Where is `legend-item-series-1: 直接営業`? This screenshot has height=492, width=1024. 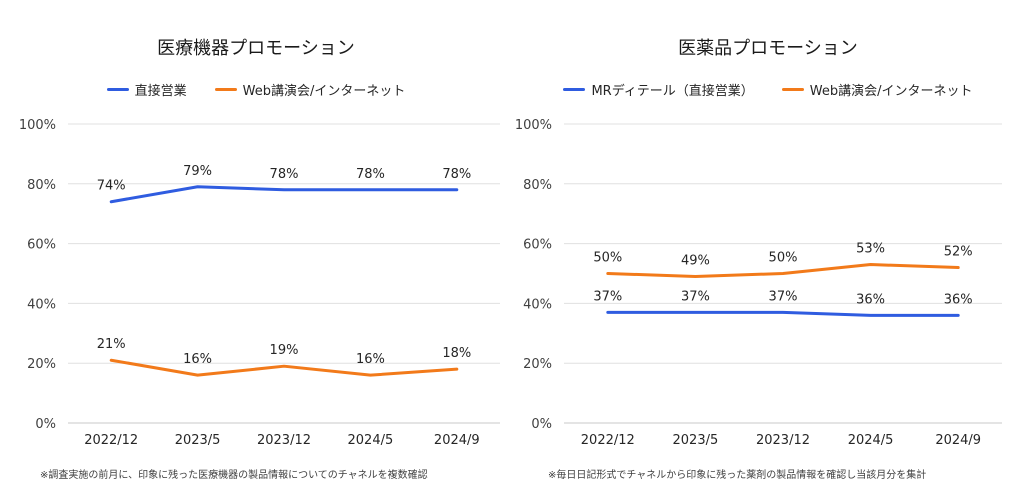
legend-item-series-1: 直接営業 is located at coordinates (146, 89).